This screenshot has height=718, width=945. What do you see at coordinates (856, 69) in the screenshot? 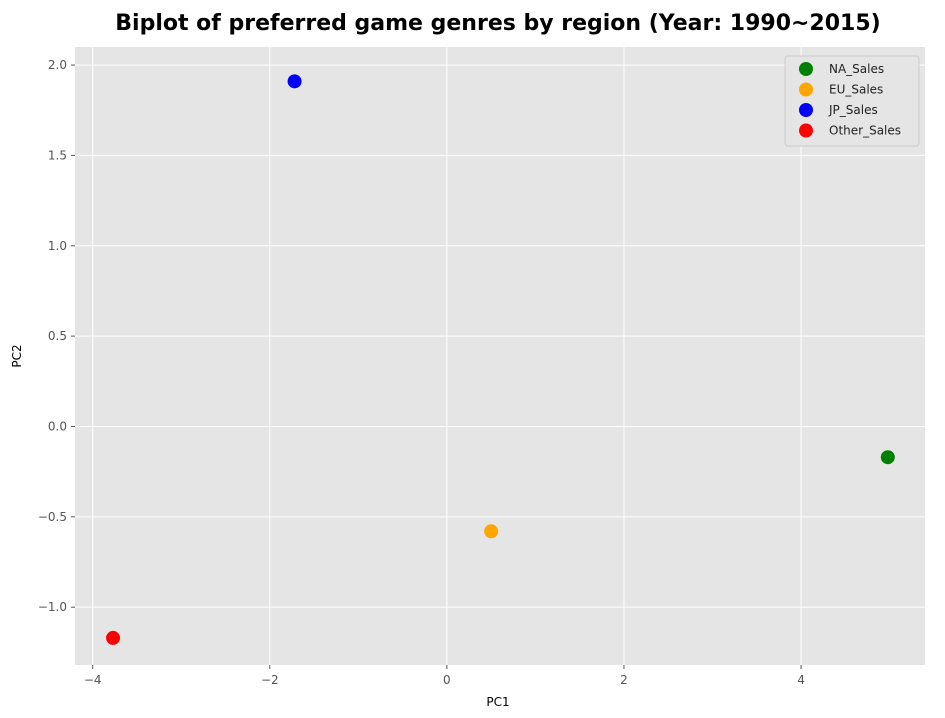
I see `legend-label: NA_Sales` at bounding box center [856, 69].